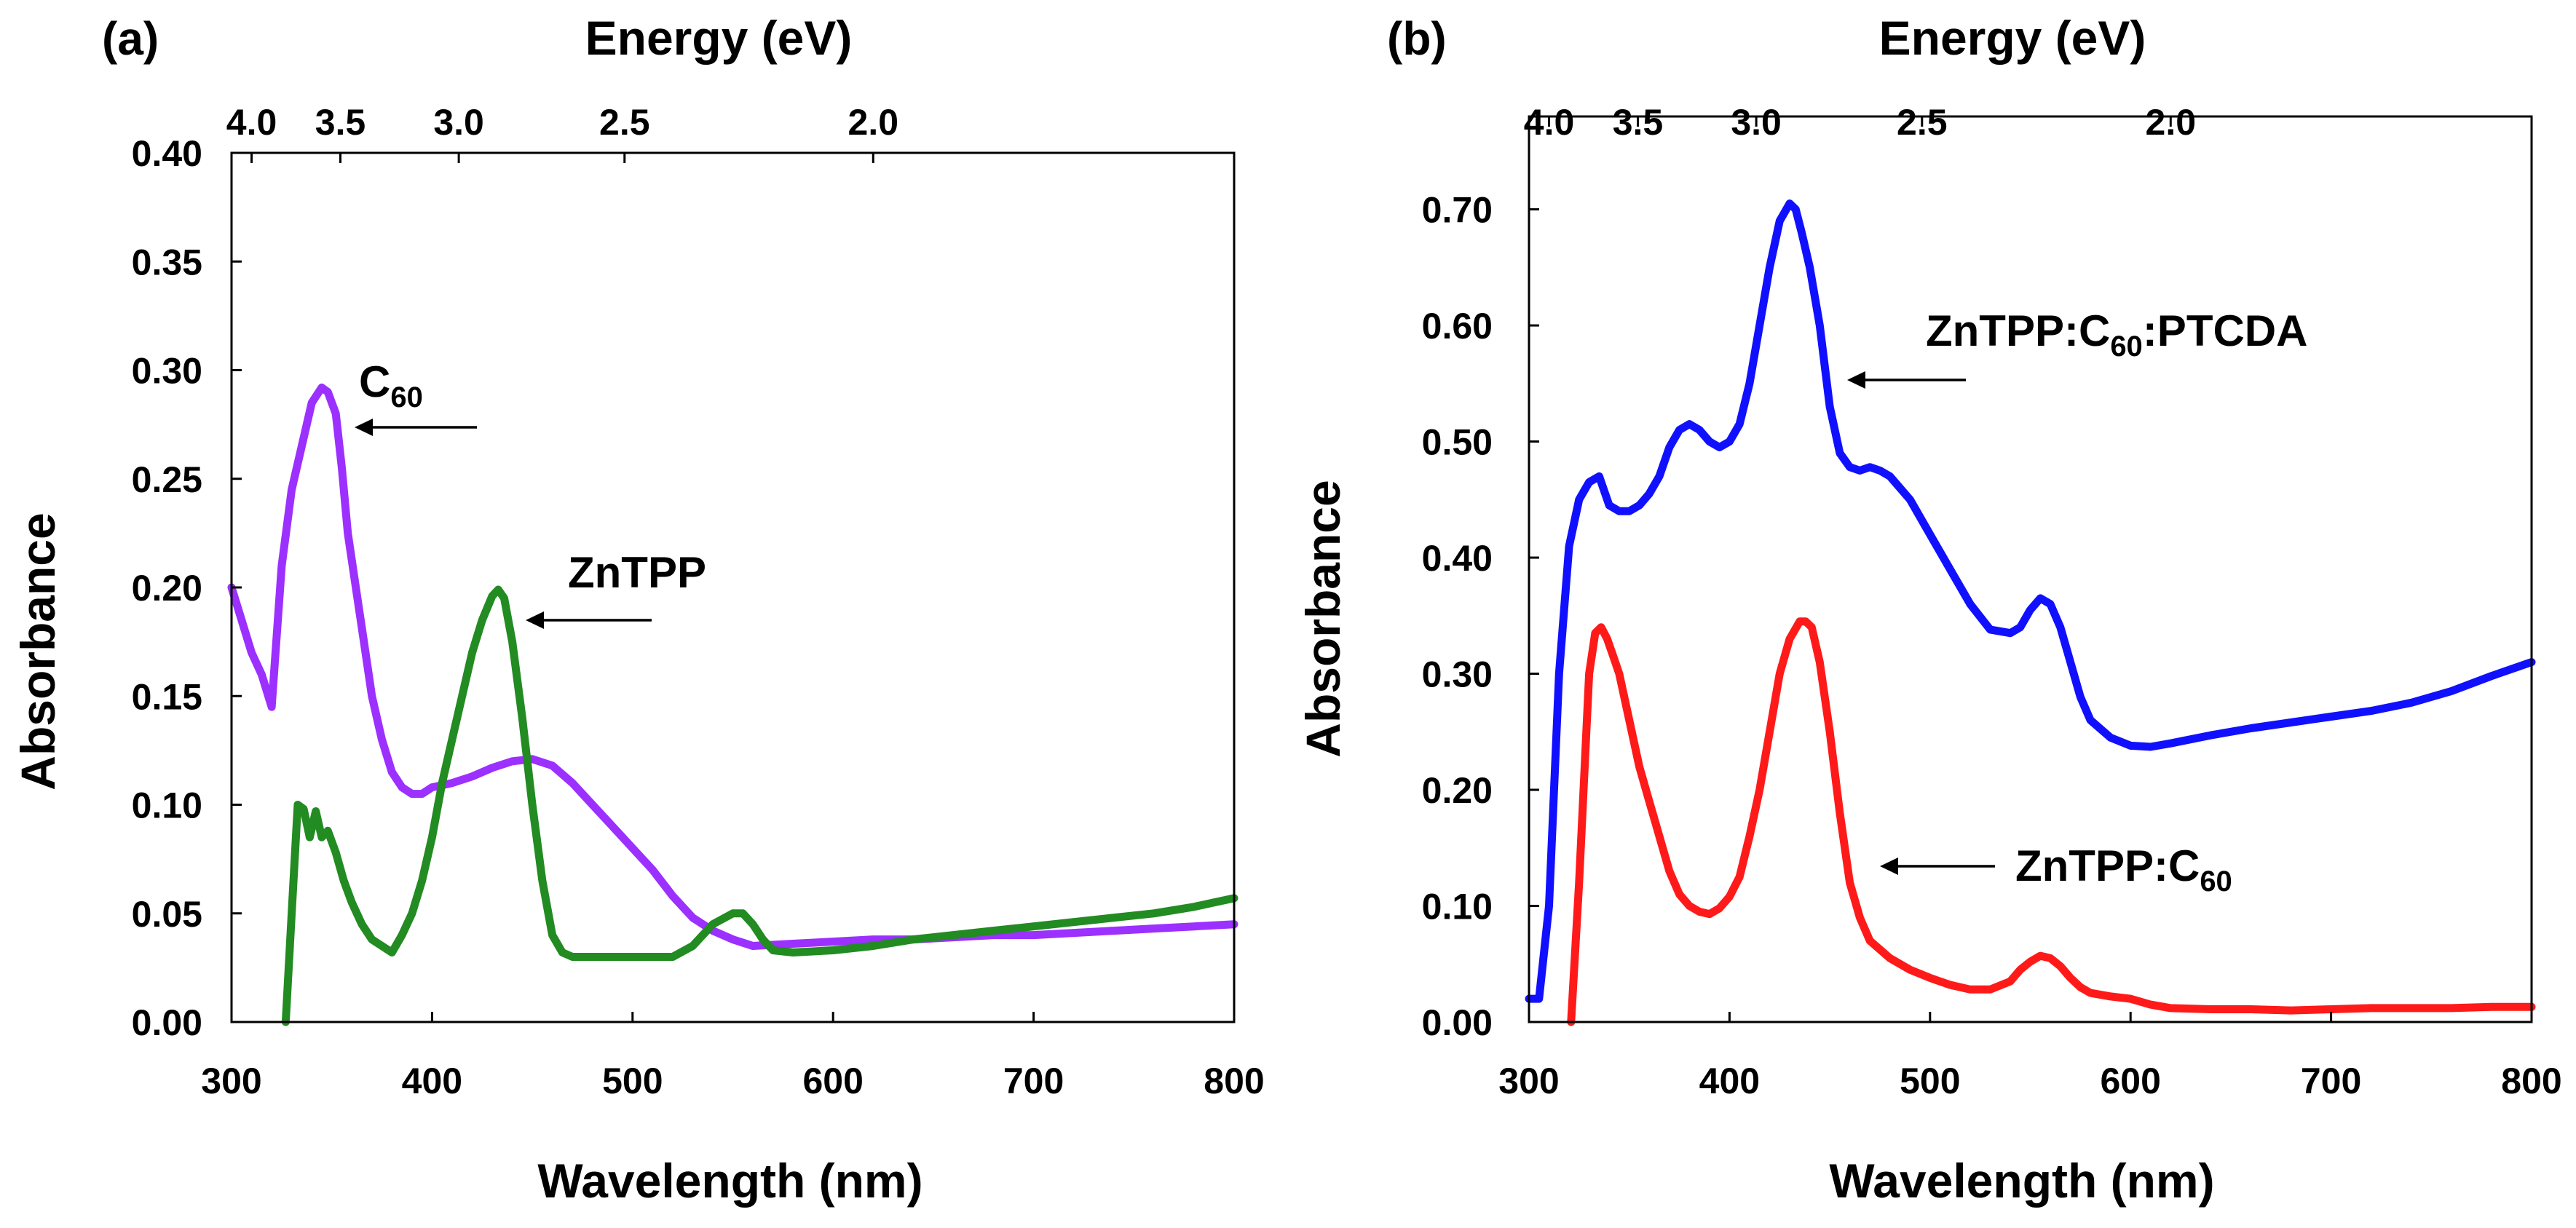 Image resolution: width=2576 pixels, height=1228 pixels. I want to click on panel-a-y-tick-label: 0.20, so click(167, 588).